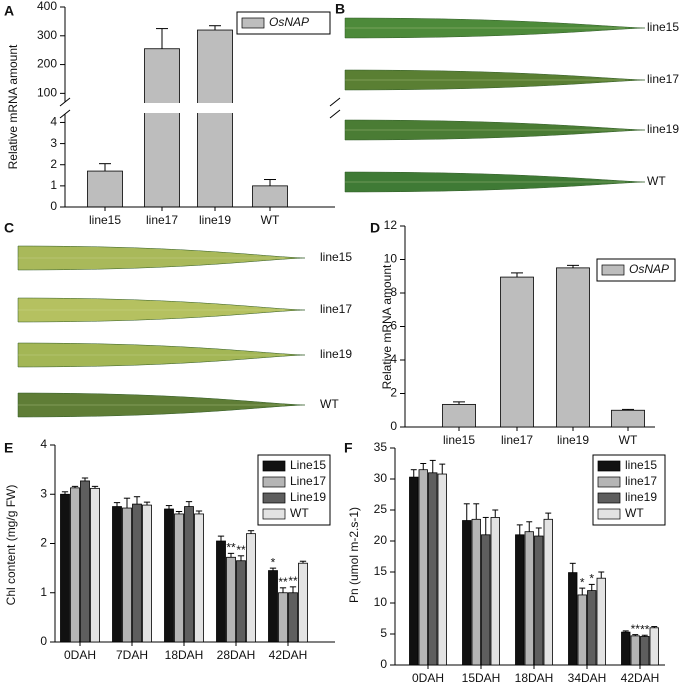  What do you see at coordinates (348, 448) in the screenshot?
I see `panel-label: F` at bounding box center [348, 448].